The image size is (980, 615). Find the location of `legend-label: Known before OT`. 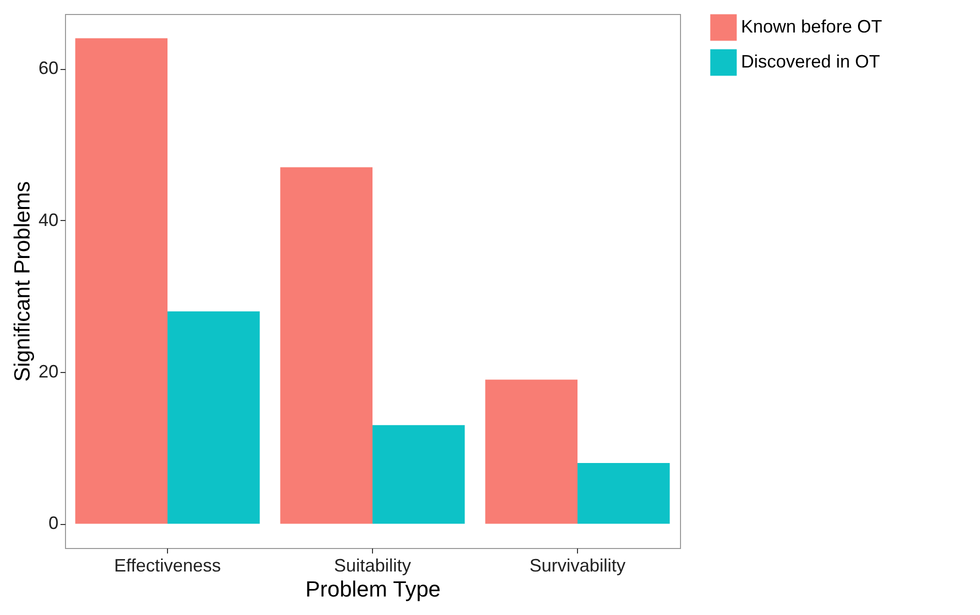

legend-label: Known before OT is located at coordinates (811, 26).